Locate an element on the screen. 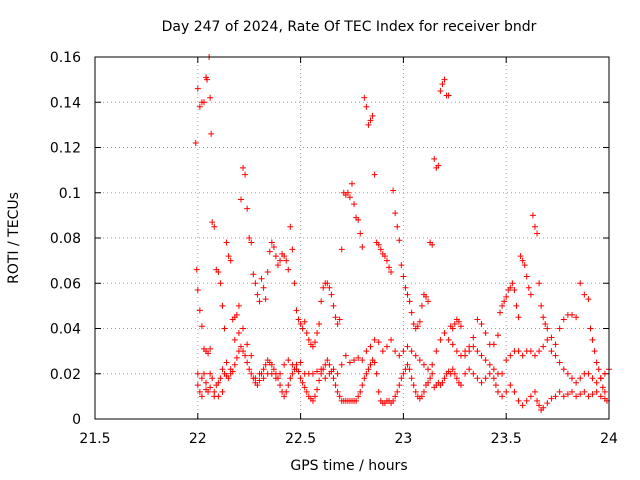  x-tick-label: 22 is located at coordinates (198, 439).